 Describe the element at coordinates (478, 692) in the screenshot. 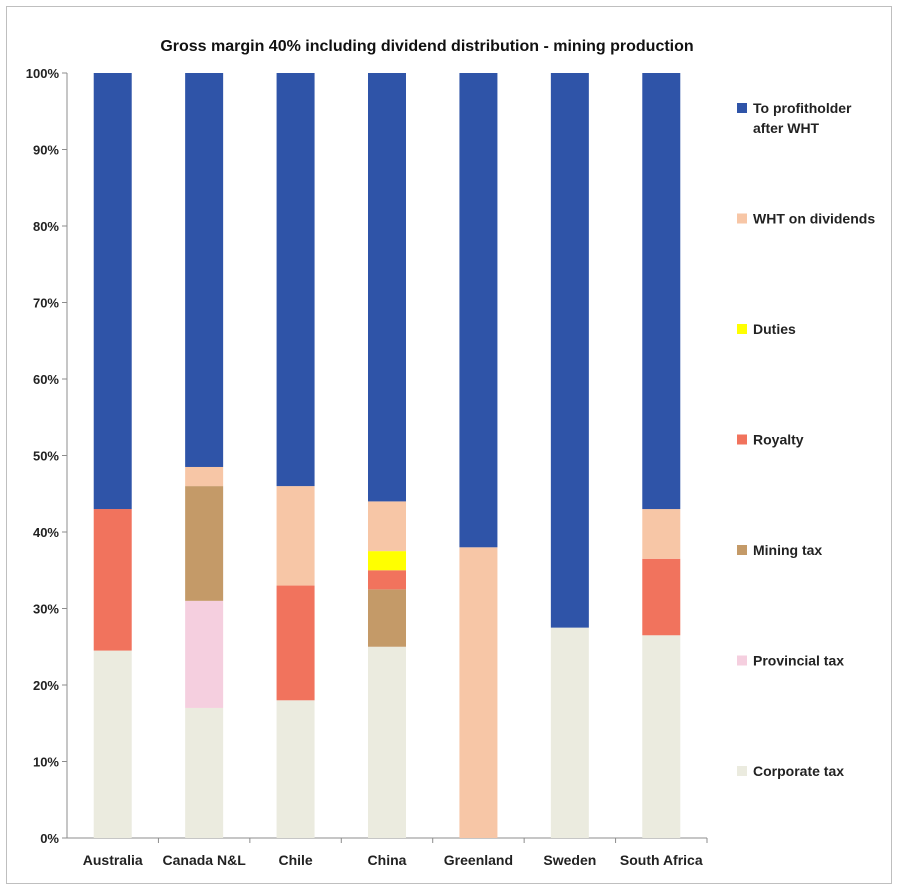

I see `bar-segment-greenland-wht-on-dividends` at that location.